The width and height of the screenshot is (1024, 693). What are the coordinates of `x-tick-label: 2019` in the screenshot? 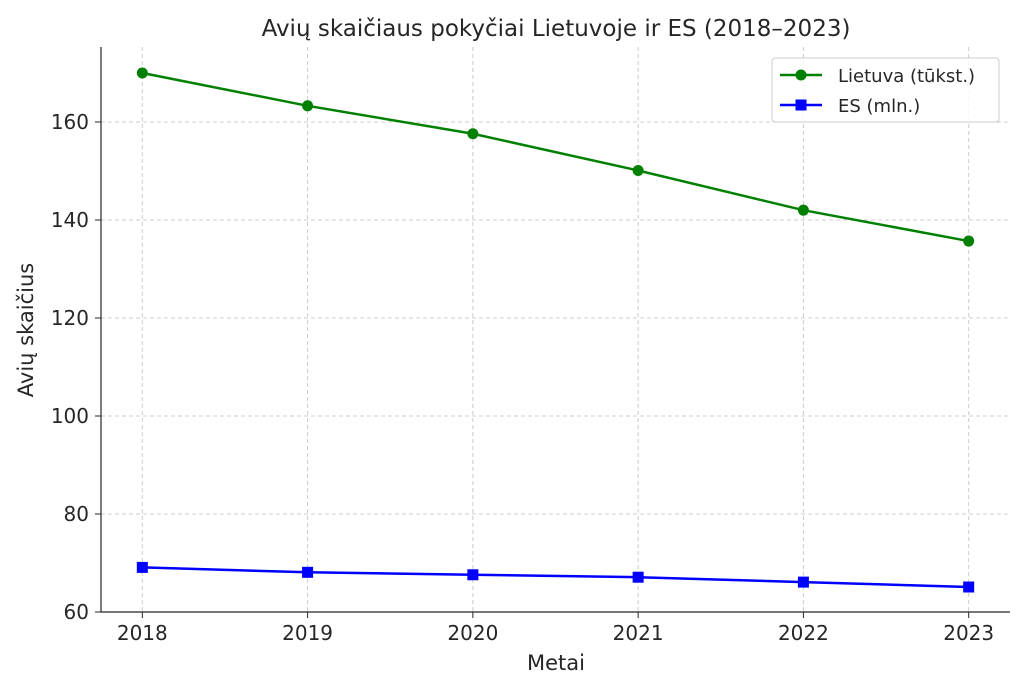 It's located at (307, 633).